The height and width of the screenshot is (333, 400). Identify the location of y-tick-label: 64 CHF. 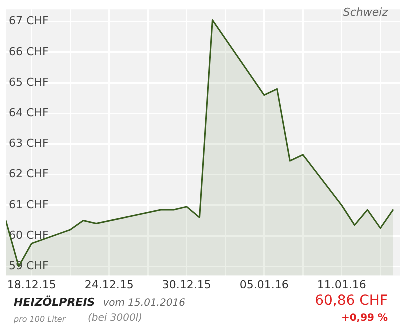
(29, 113).